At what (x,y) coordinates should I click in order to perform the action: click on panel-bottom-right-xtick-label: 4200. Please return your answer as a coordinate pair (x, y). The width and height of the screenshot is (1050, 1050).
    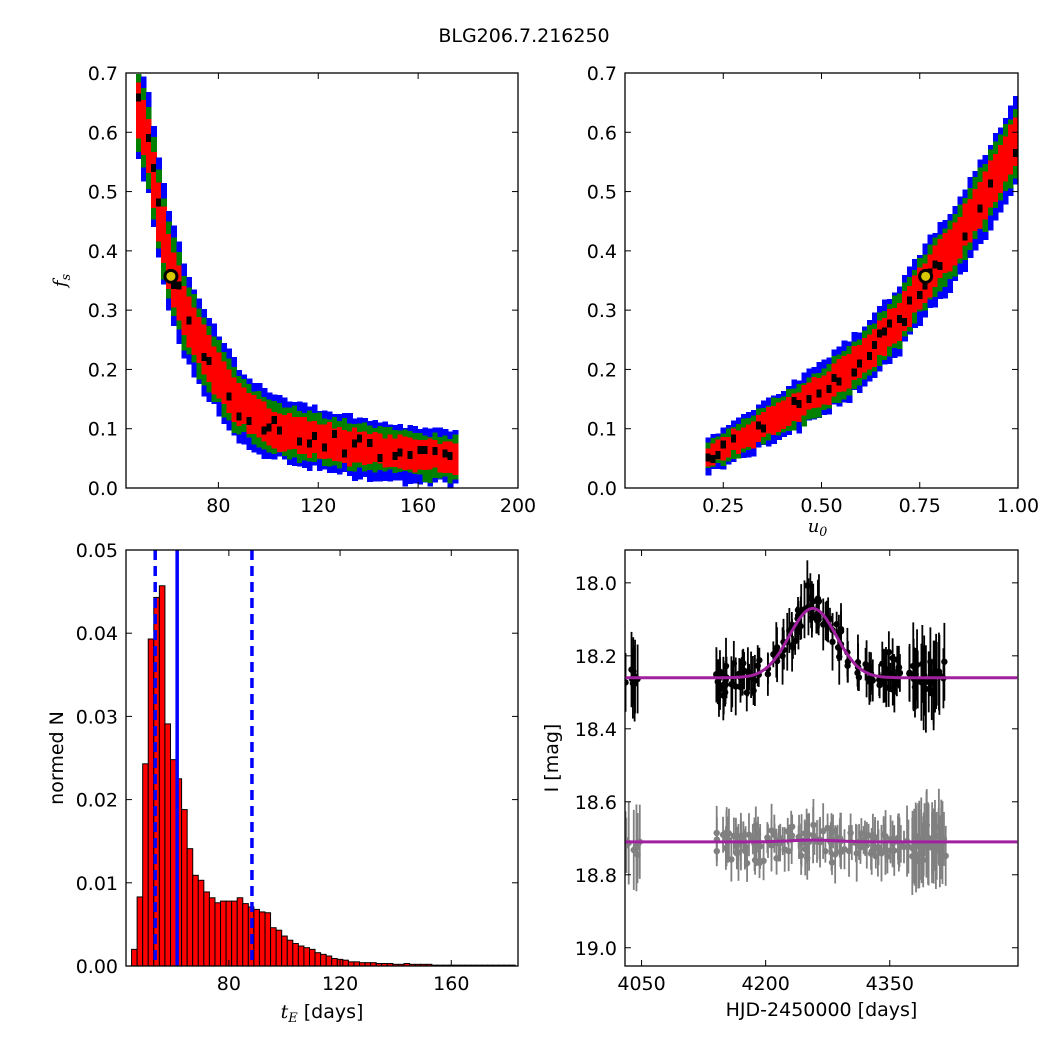
    Looking at the image, I should click on (765, 984).